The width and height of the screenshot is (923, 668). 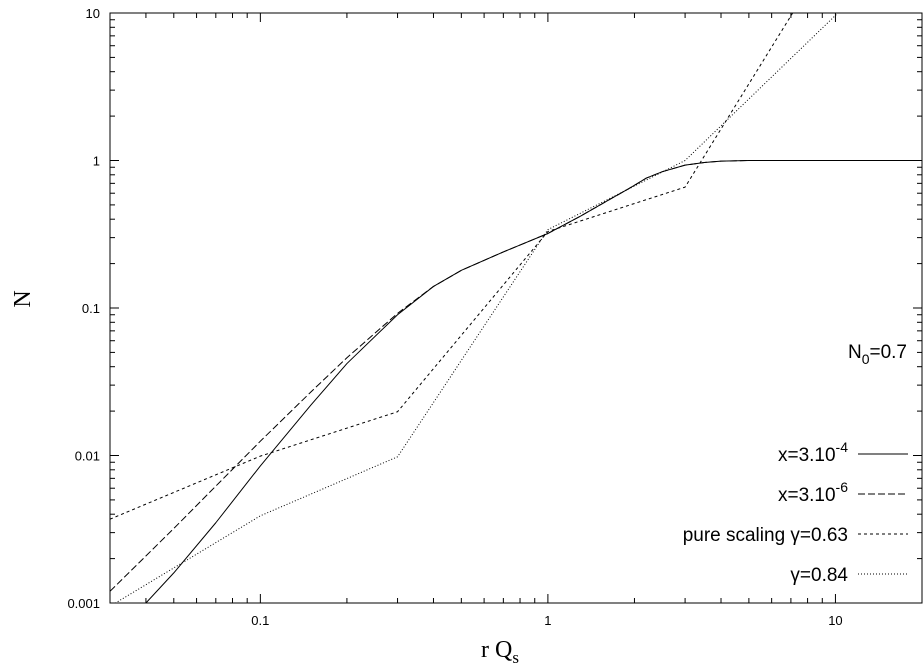 What do you see at coordinates (866, 359) in the screenshot?
I see `n0-annotation-subscript: 0` at bounding box center [866, 359].